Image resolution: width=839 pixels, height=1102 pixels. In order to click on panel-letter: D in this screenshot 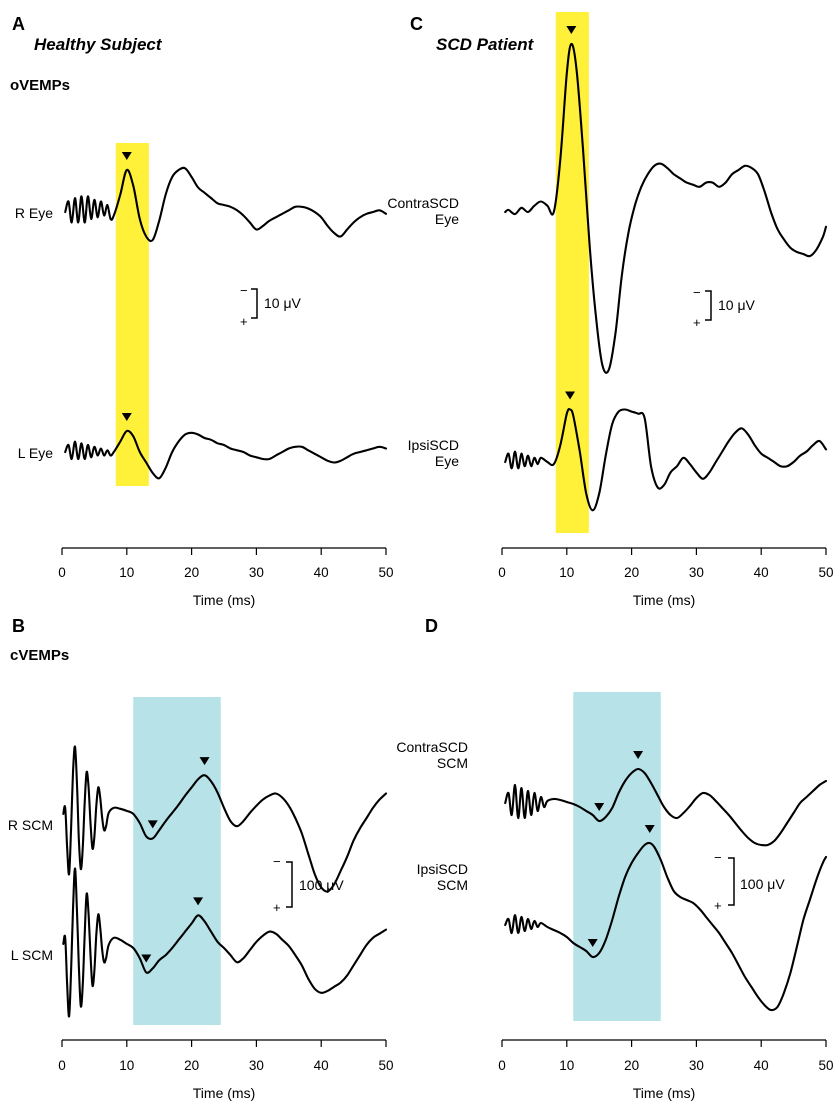, I will do `click(431, 626)`.